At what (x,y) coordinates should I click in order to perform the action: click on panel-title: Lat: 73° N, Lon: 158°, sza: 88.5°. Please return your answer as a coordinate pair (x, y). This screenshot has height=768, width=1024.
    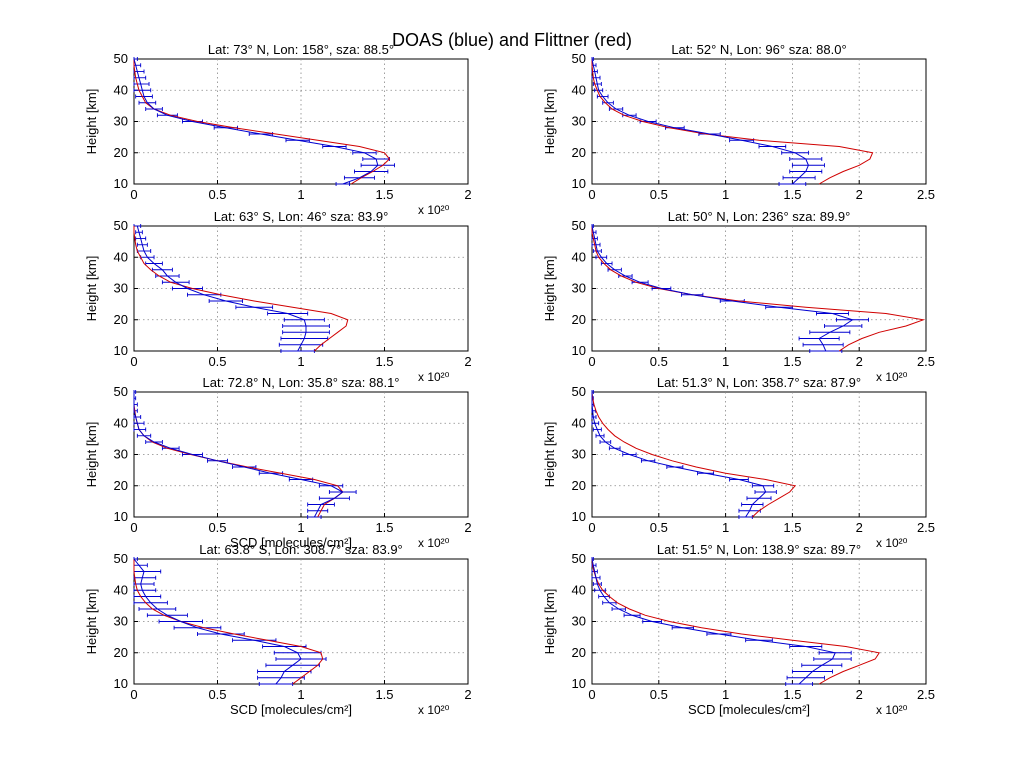
    Looking at the image, I should click on (301, 49).